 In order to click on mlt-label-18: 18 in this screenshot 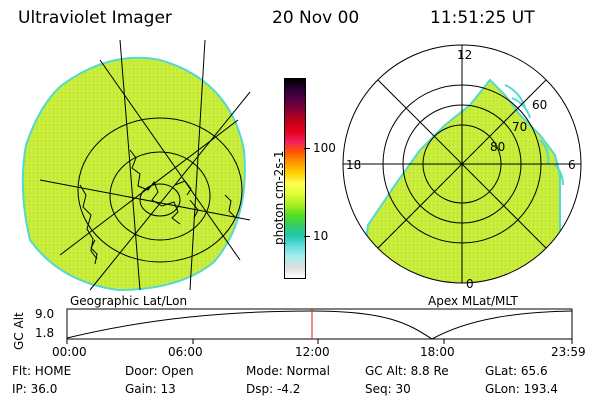, I will do `click(354, 165)`.